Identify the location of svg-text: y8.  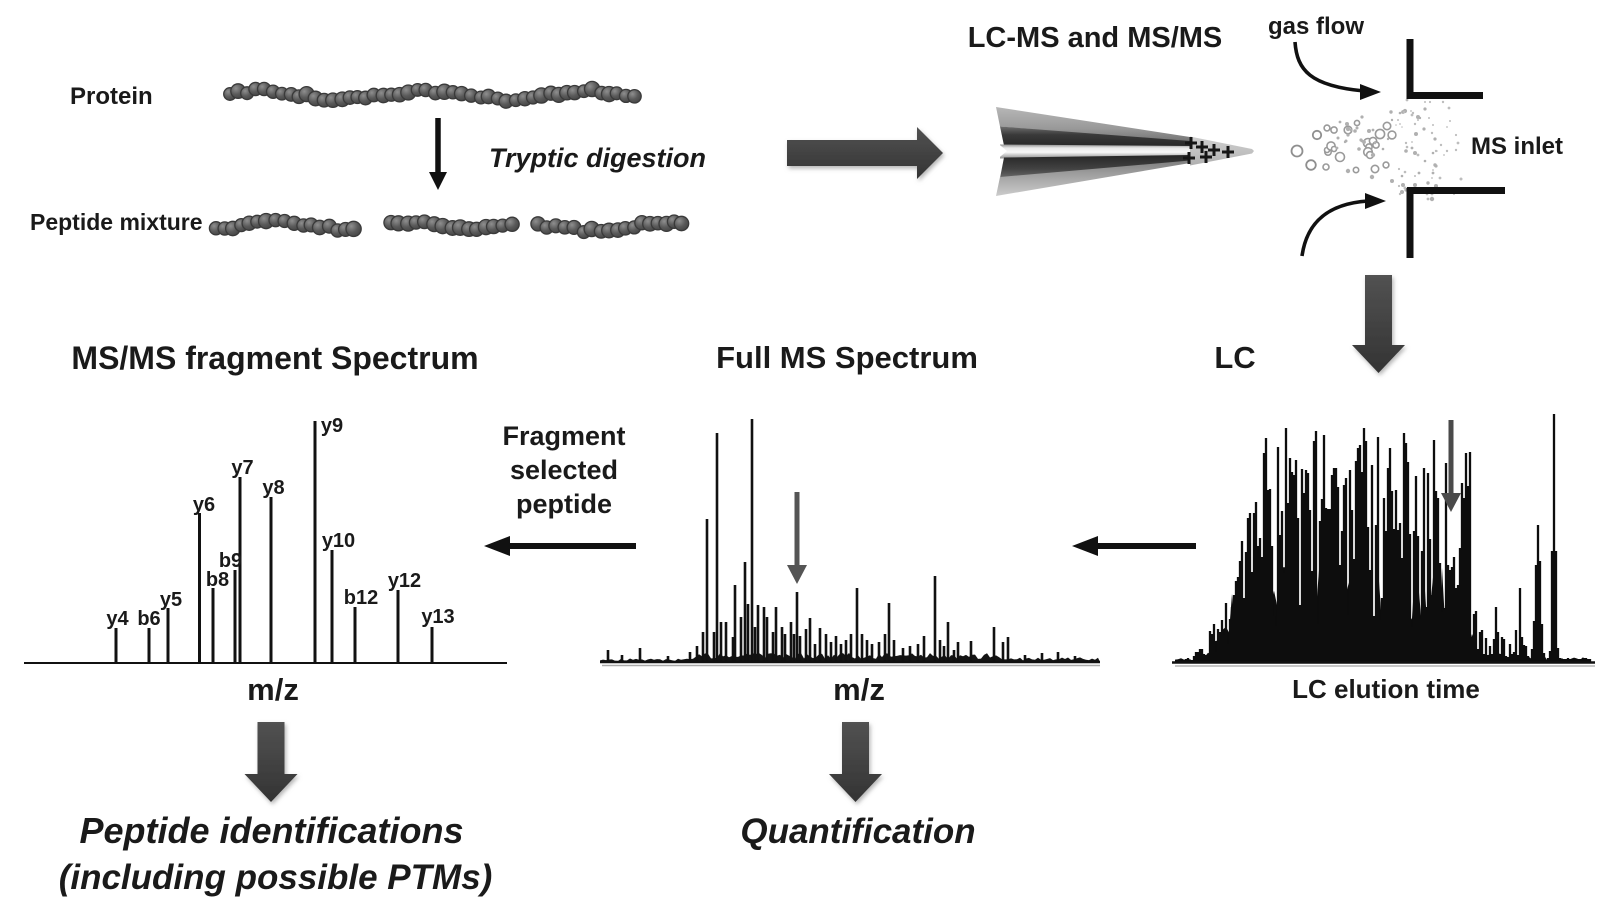
(273, 488).